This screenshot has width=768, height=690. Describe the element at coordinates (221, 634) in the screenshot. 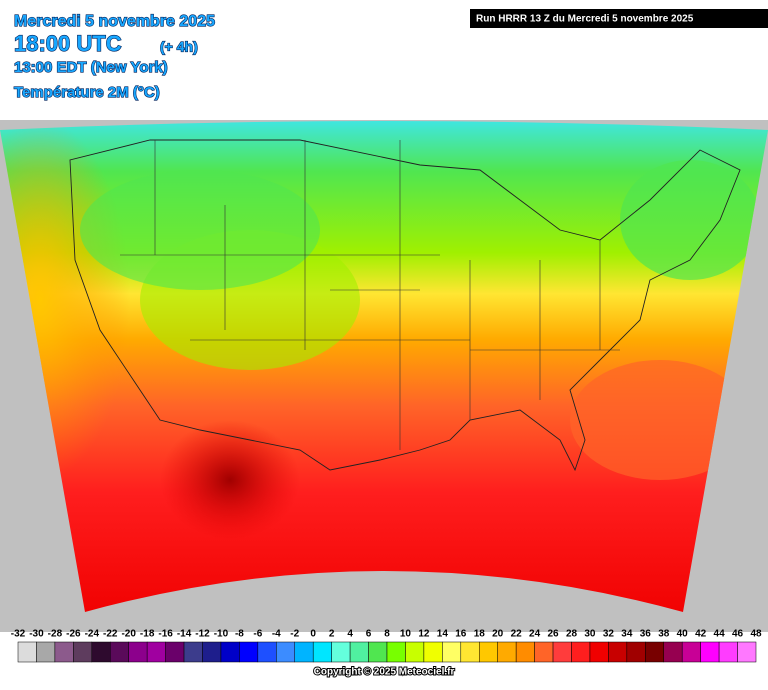

I see `legend-label: -10` at that location.